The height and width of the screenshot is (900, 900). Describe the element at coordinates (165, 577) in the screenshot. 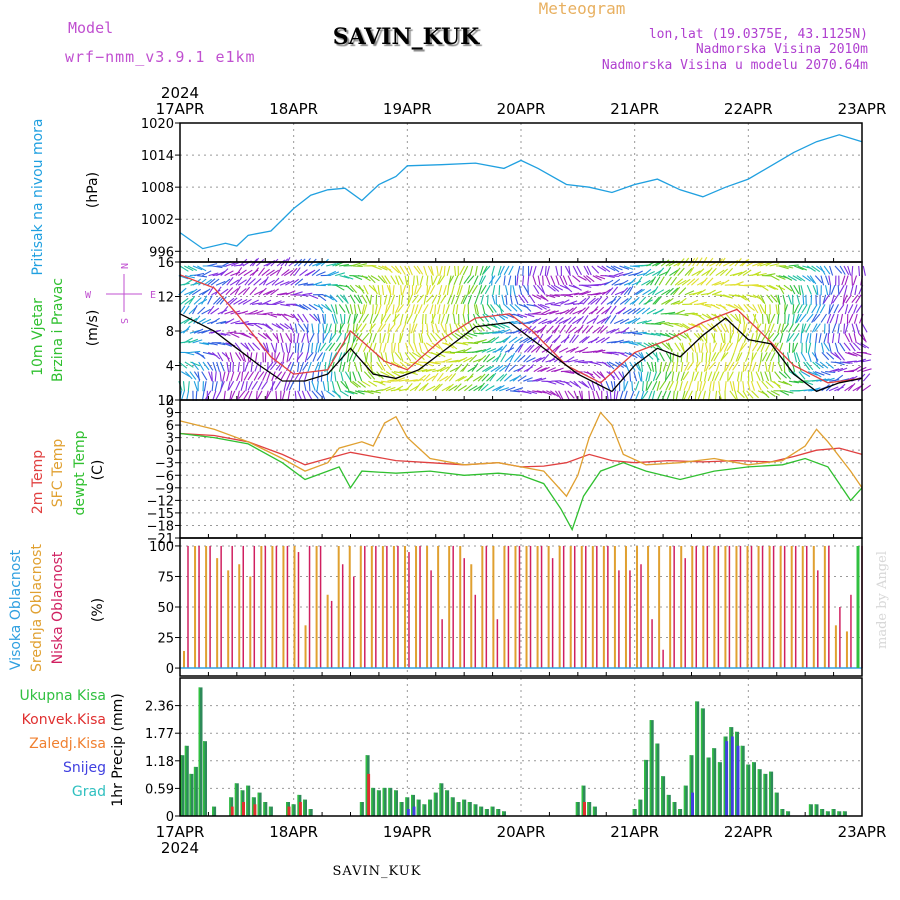

I see `cloud-tick-label: 75` at that location.